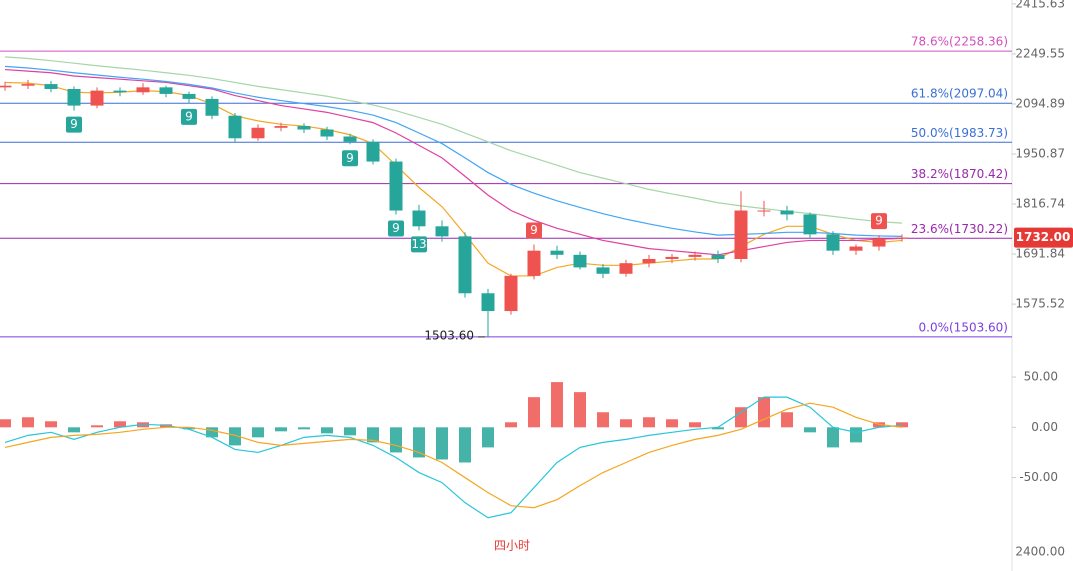 This screenshot has width=1073, height=571. I want to click on fib-label: 23.6%(1730.22), so click(959, 229).